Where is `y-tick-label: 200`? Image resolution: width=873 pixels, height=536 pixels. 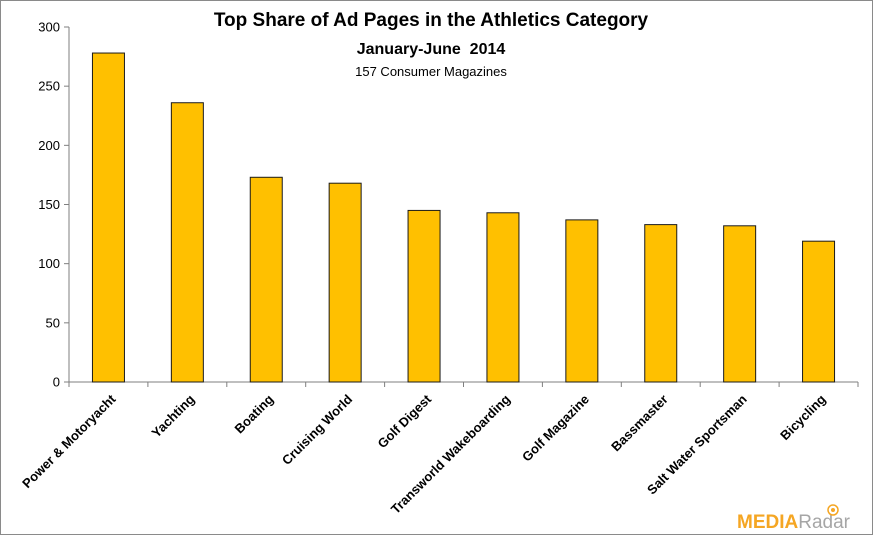
y-tick-label: 200 is located at coordinates (49, 145).